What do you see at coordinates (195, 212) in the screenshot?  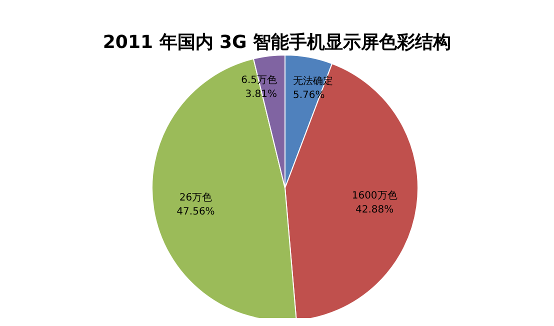 I see `data-label: 47.56%` at bounding box center [195, 212].